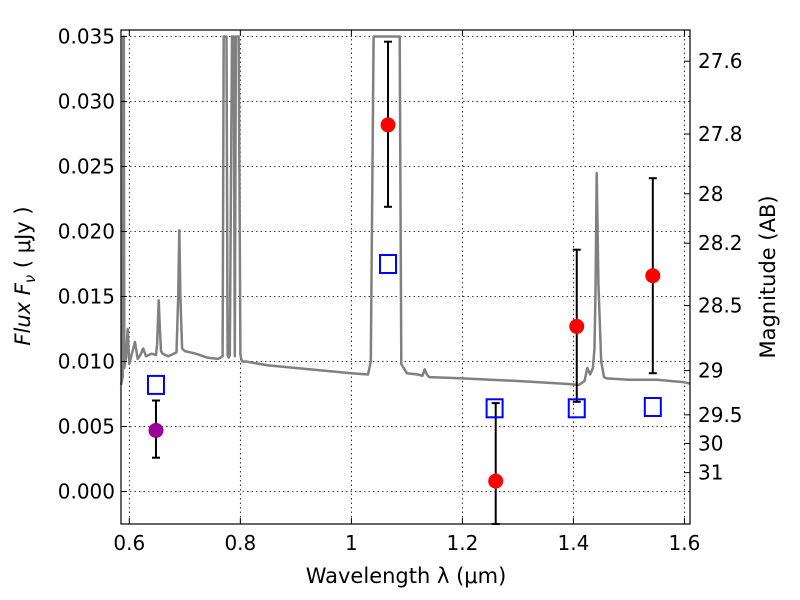 Image resolution: width=800 pixels, height=600 pixels. I want to click on x-tick-label: 0.8, so click(240, 543).